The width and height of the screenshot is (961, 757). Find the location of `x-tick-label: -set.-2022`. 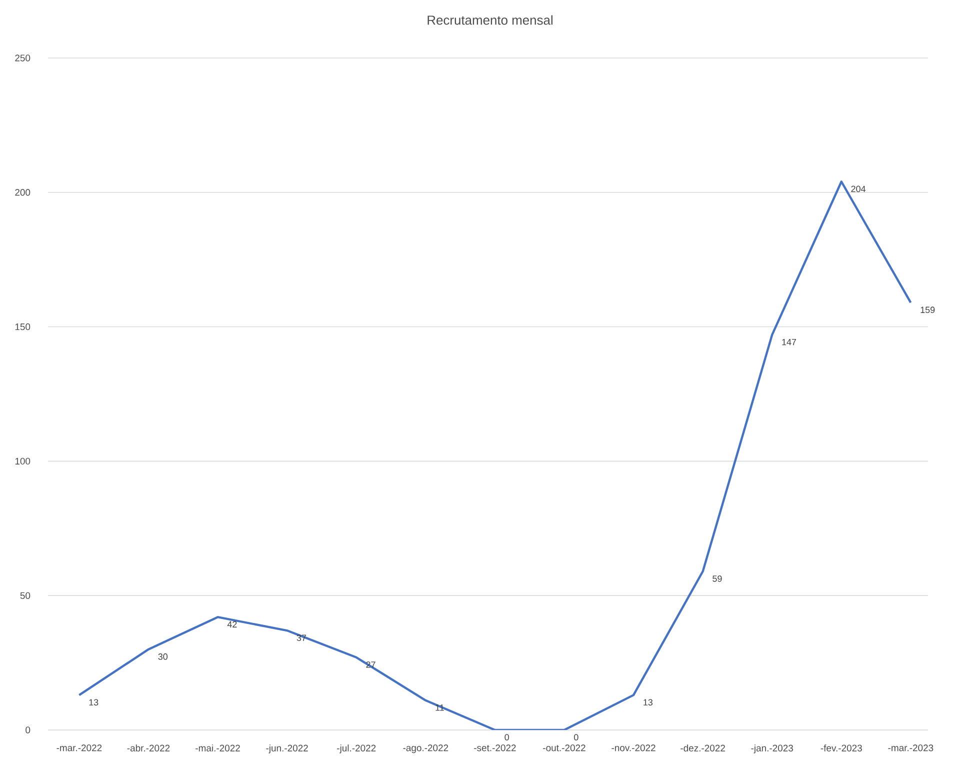

x-tick-label: -set.-2022 is located at coordinates (495, 748).